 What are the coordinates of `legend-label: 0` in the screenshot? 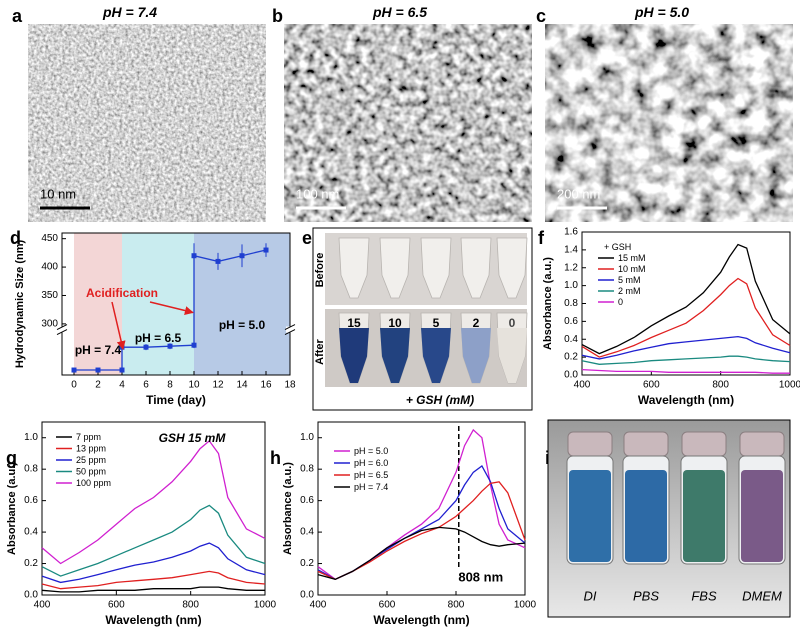 It's located at (620, 302).